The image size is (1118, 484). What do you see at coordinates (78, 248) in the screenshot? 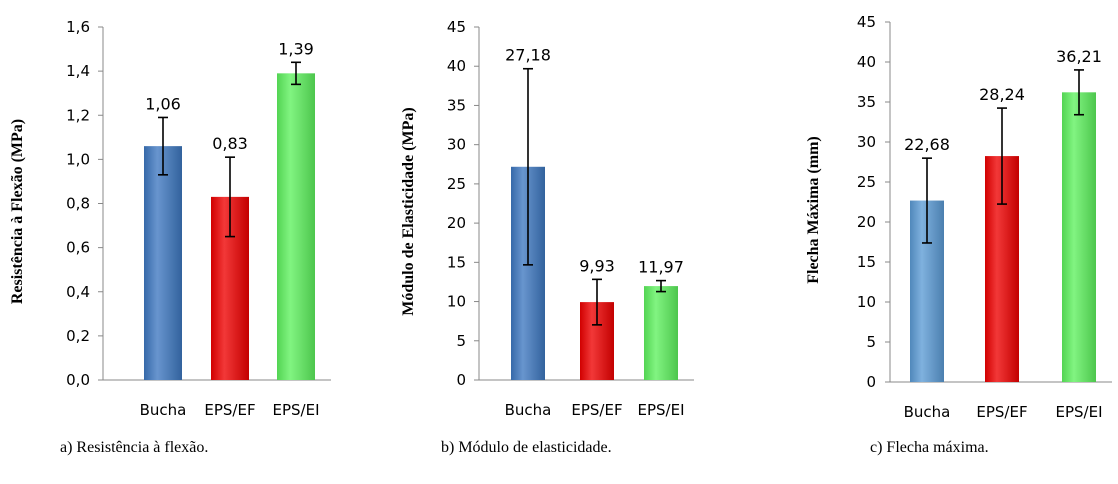
I see `y-tick-label: 0,6` at bounding box center [78, 248].